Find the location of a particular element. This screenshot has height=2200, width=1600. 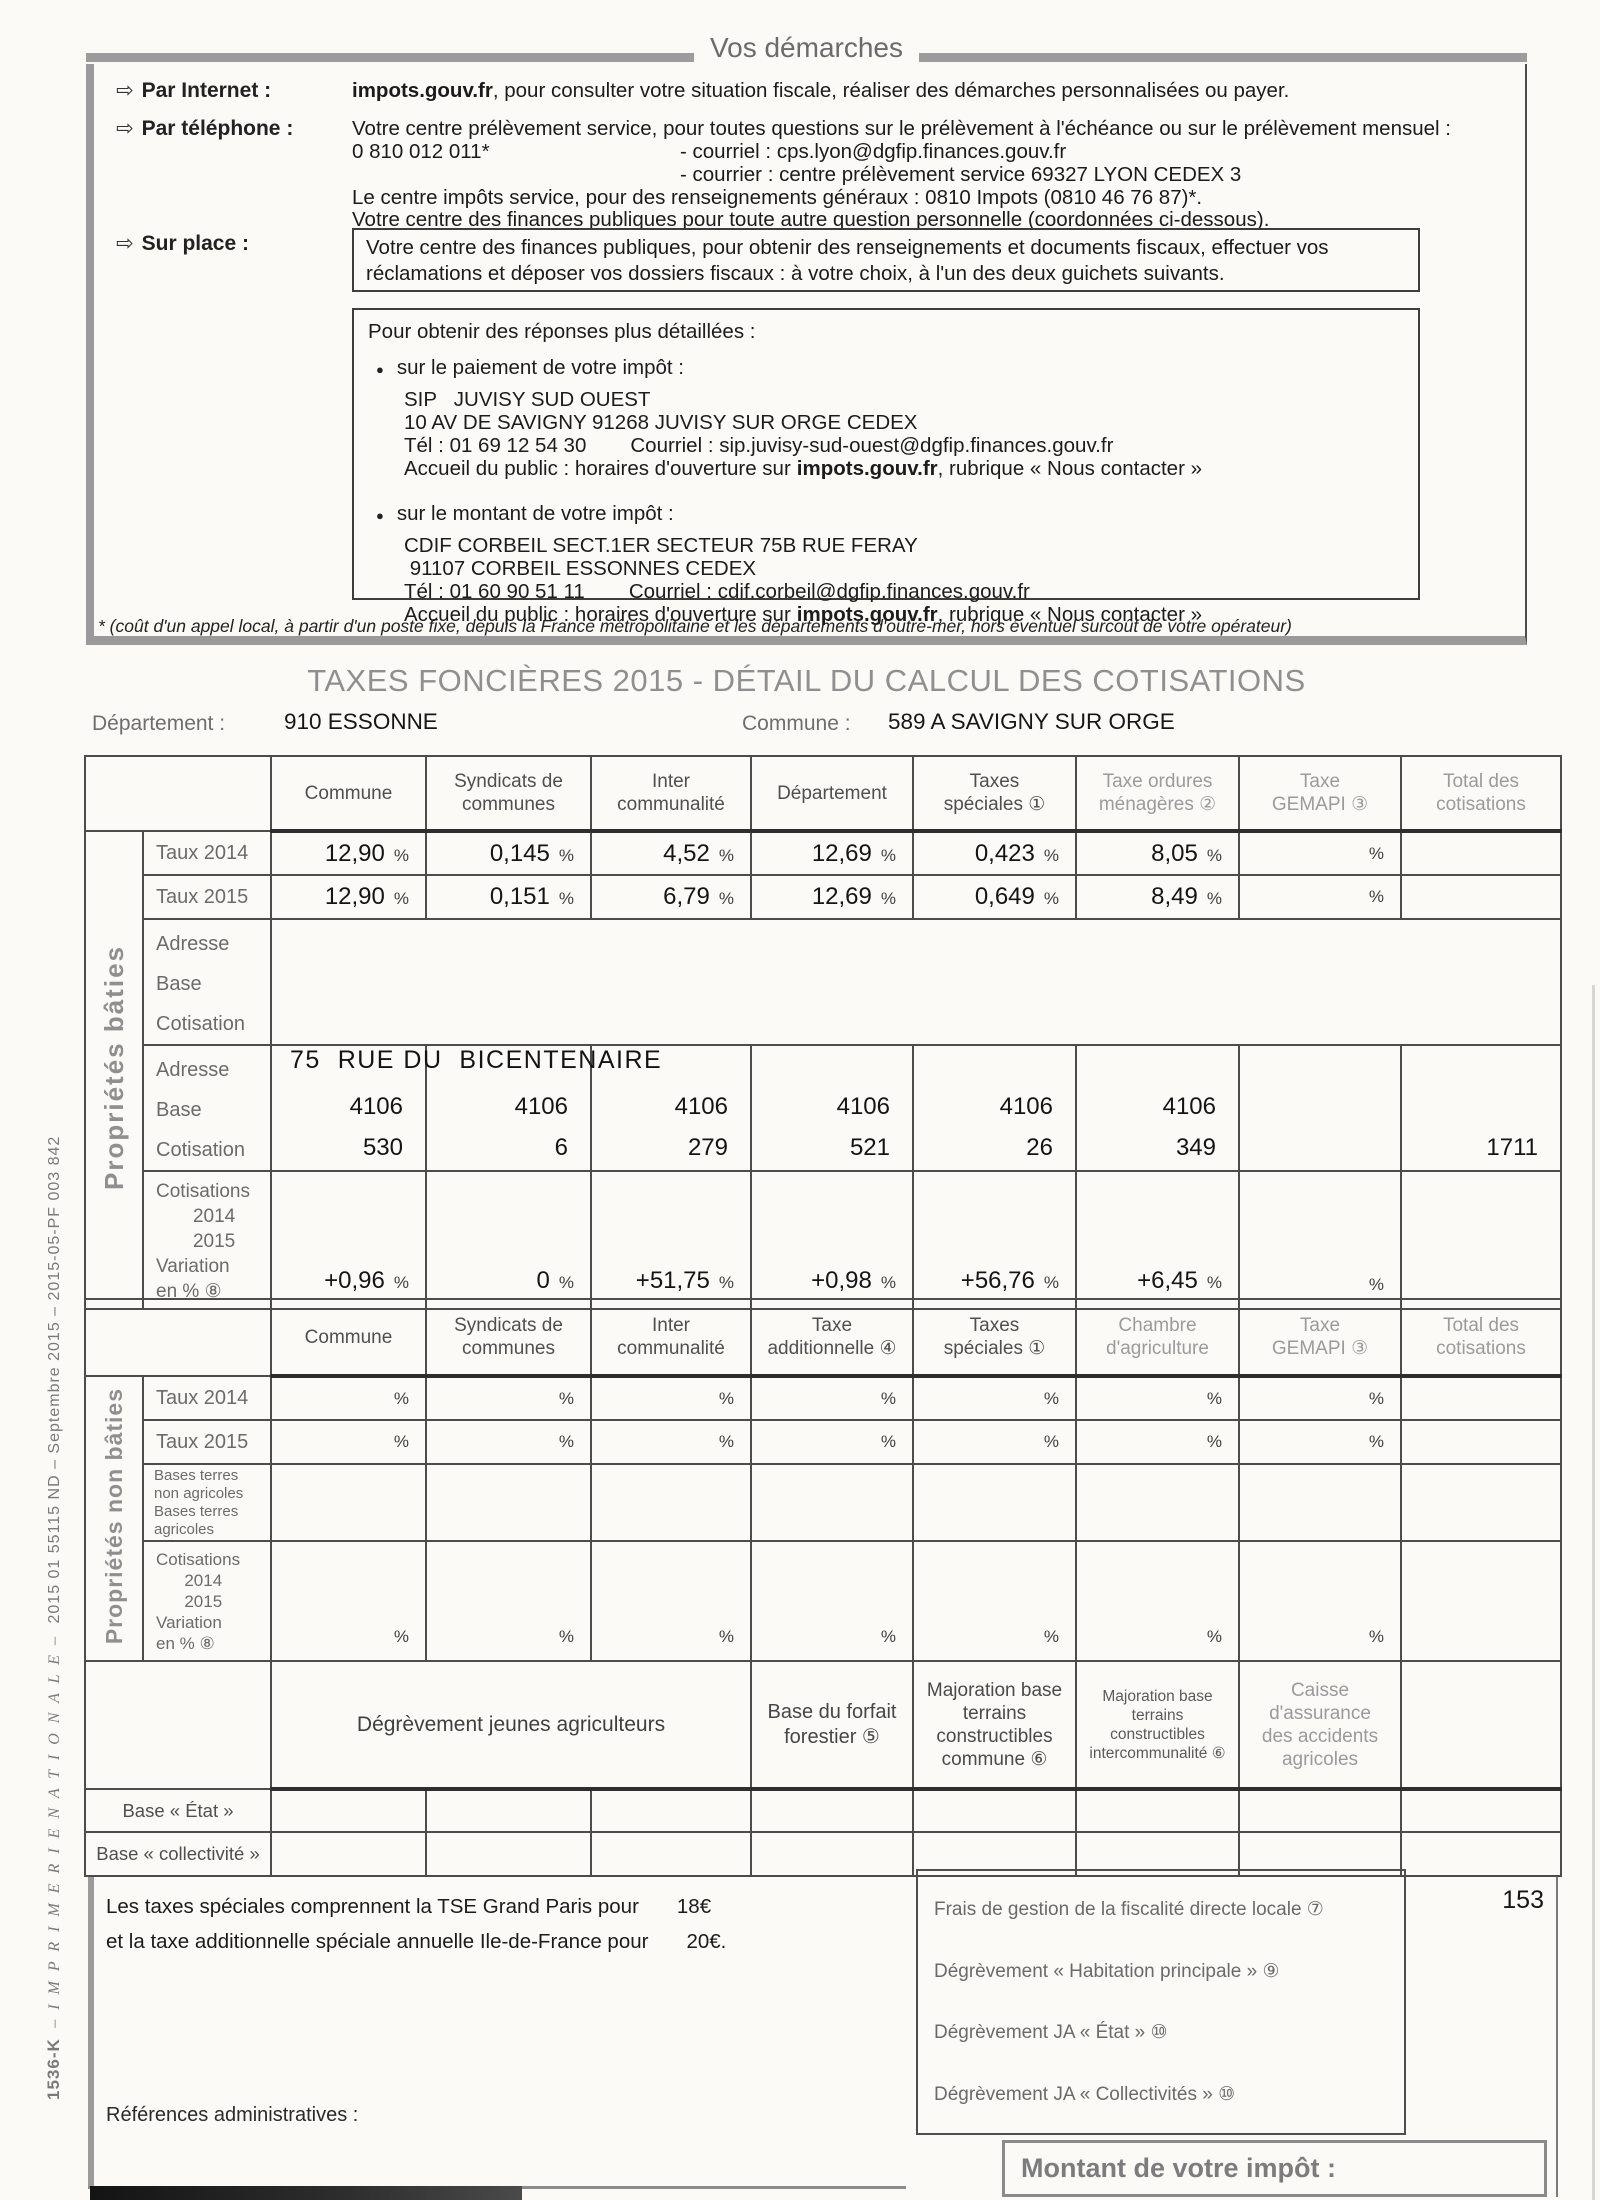

value-cell: 0% is located at coordinates (508, 1240).